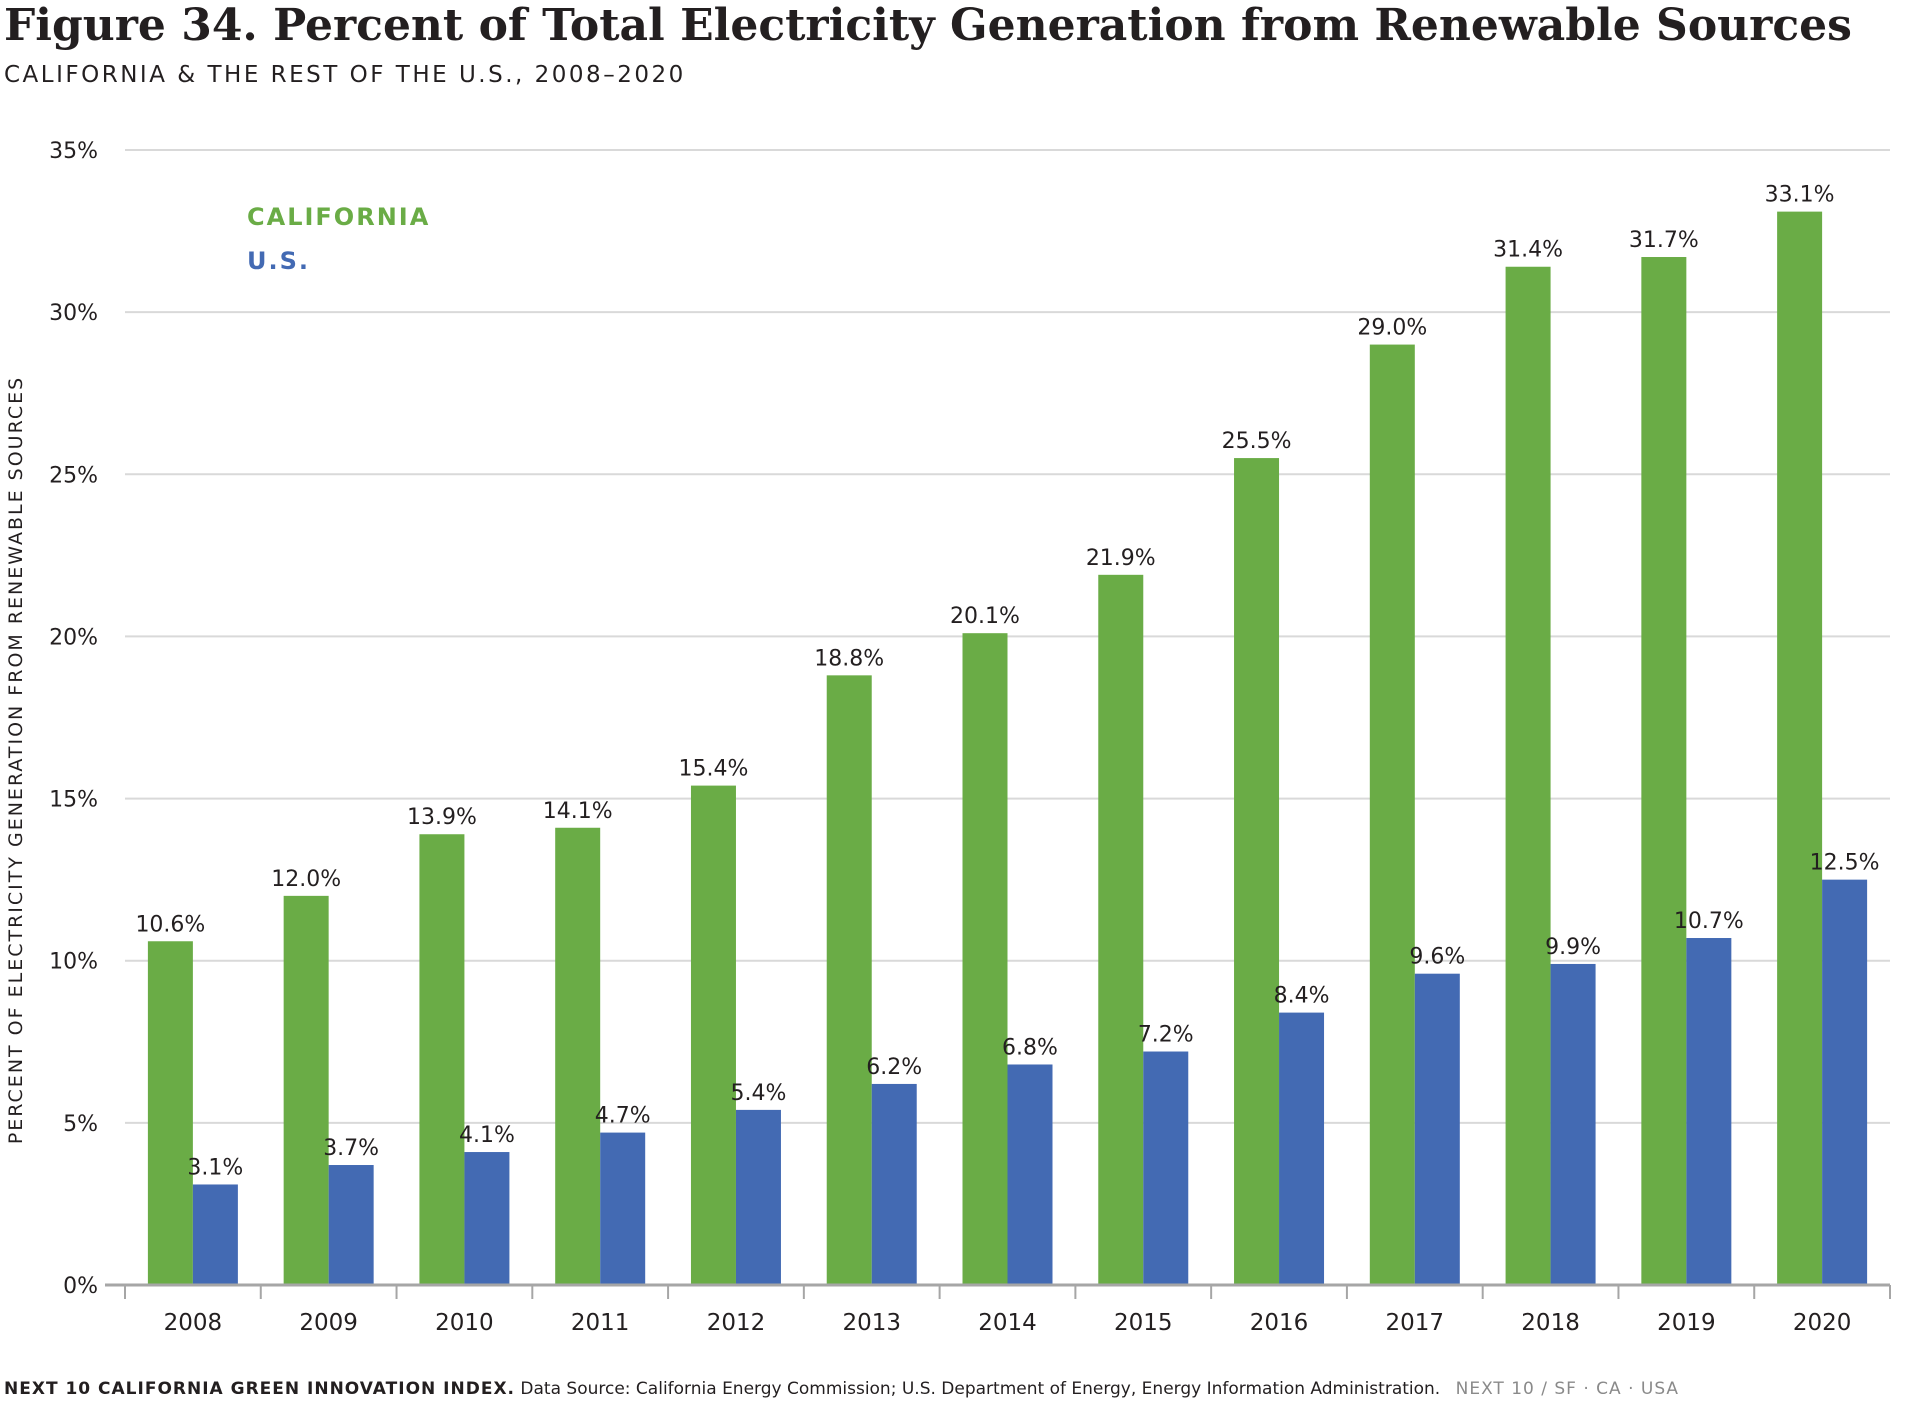 This screenshot has height=1408, width=1920. What do you see at coordinates (1709, 921) in the screenshot?
I see `data-label: 10.7%` at bounding box center [1709, 921].